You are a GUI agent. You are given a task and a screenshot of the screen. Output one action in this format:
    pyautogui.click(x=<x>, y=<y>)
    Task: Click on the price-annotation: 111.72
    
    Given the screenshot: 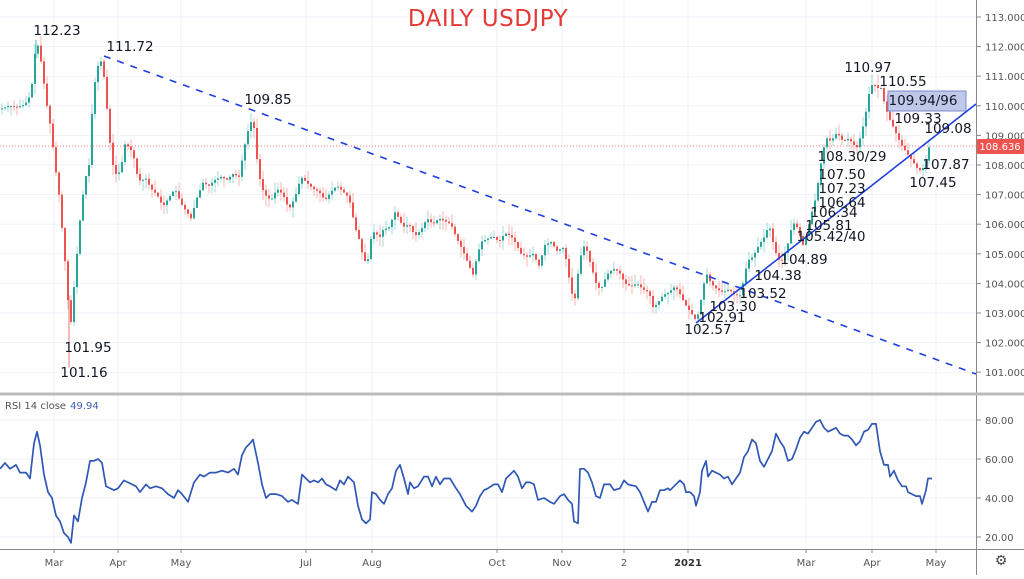 What is the action you would take?
    pyautogui.click(x=129, y=47)
    